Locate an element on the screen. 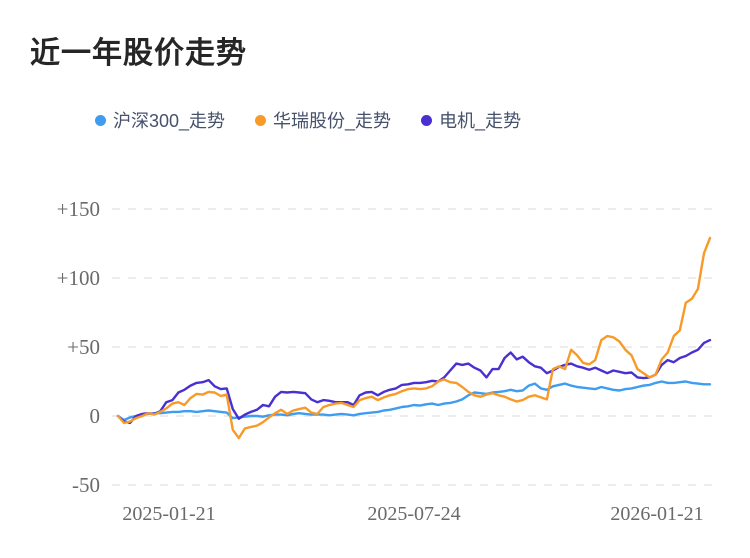 This screenshot has height=558, width=750. y-tick-label: 0 is located at coordinates (95, 416).